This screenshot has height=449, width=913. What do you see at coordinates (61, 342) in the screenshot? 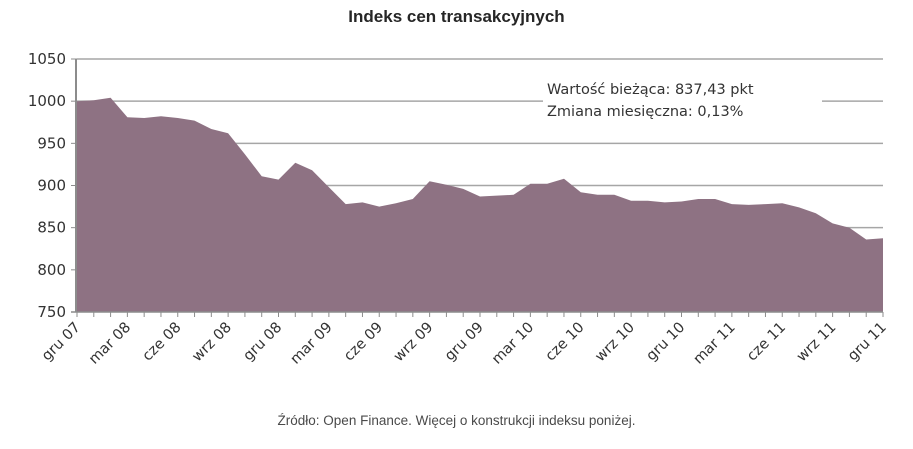
I see `x-tick-label: gru 07` at bounding box center [61, 342].